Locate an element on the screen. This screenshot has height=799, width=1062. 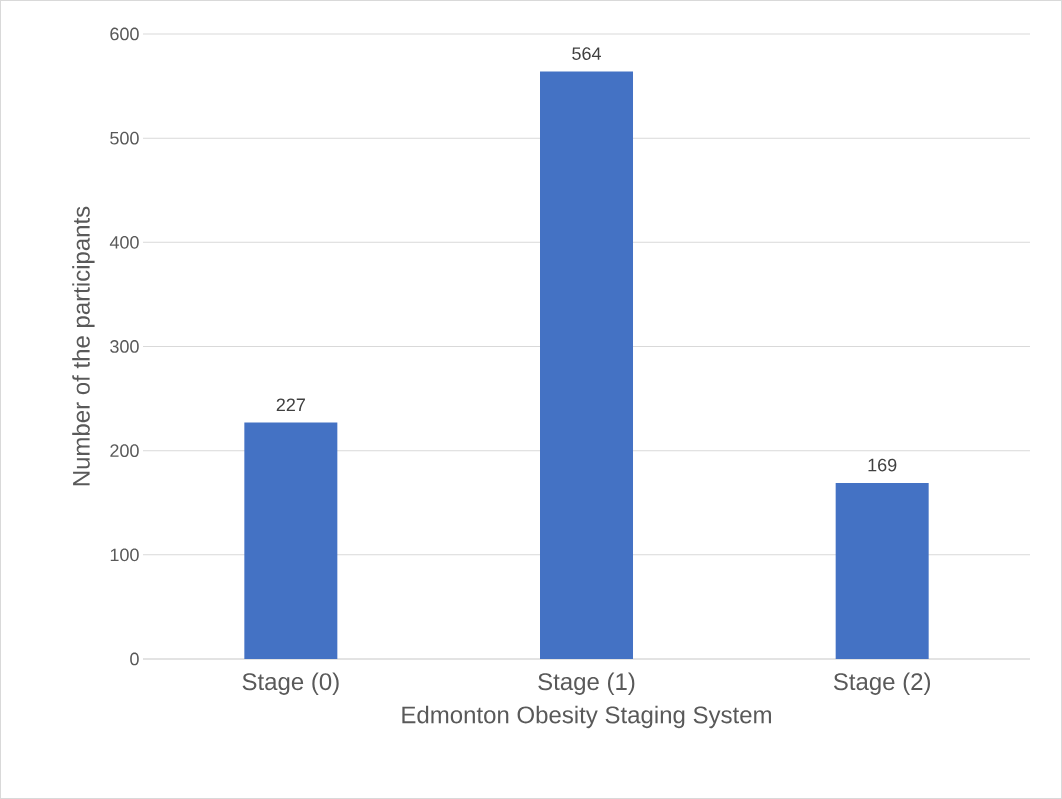
data-label: 169 is located at coordinates (882, 465).